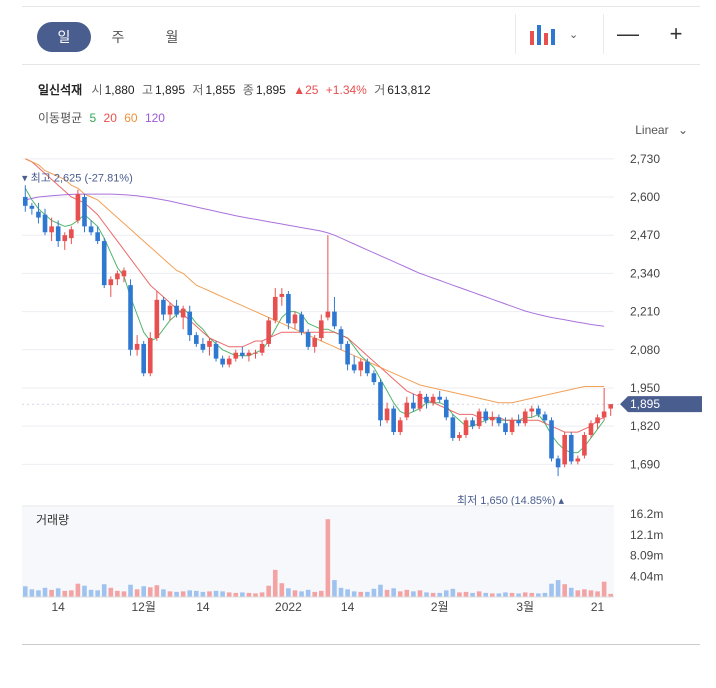 The width and height of the screenshot is (716, 688). Describe the element at coordinates (118, 37) in the screenshot. I see `tab-weekly: 주` at that location.